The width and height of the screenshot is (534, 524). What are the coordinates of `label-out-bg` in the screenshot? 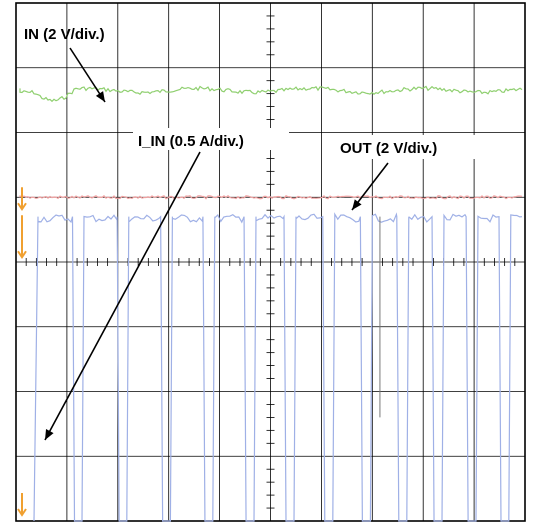 It's located at (406, 147).